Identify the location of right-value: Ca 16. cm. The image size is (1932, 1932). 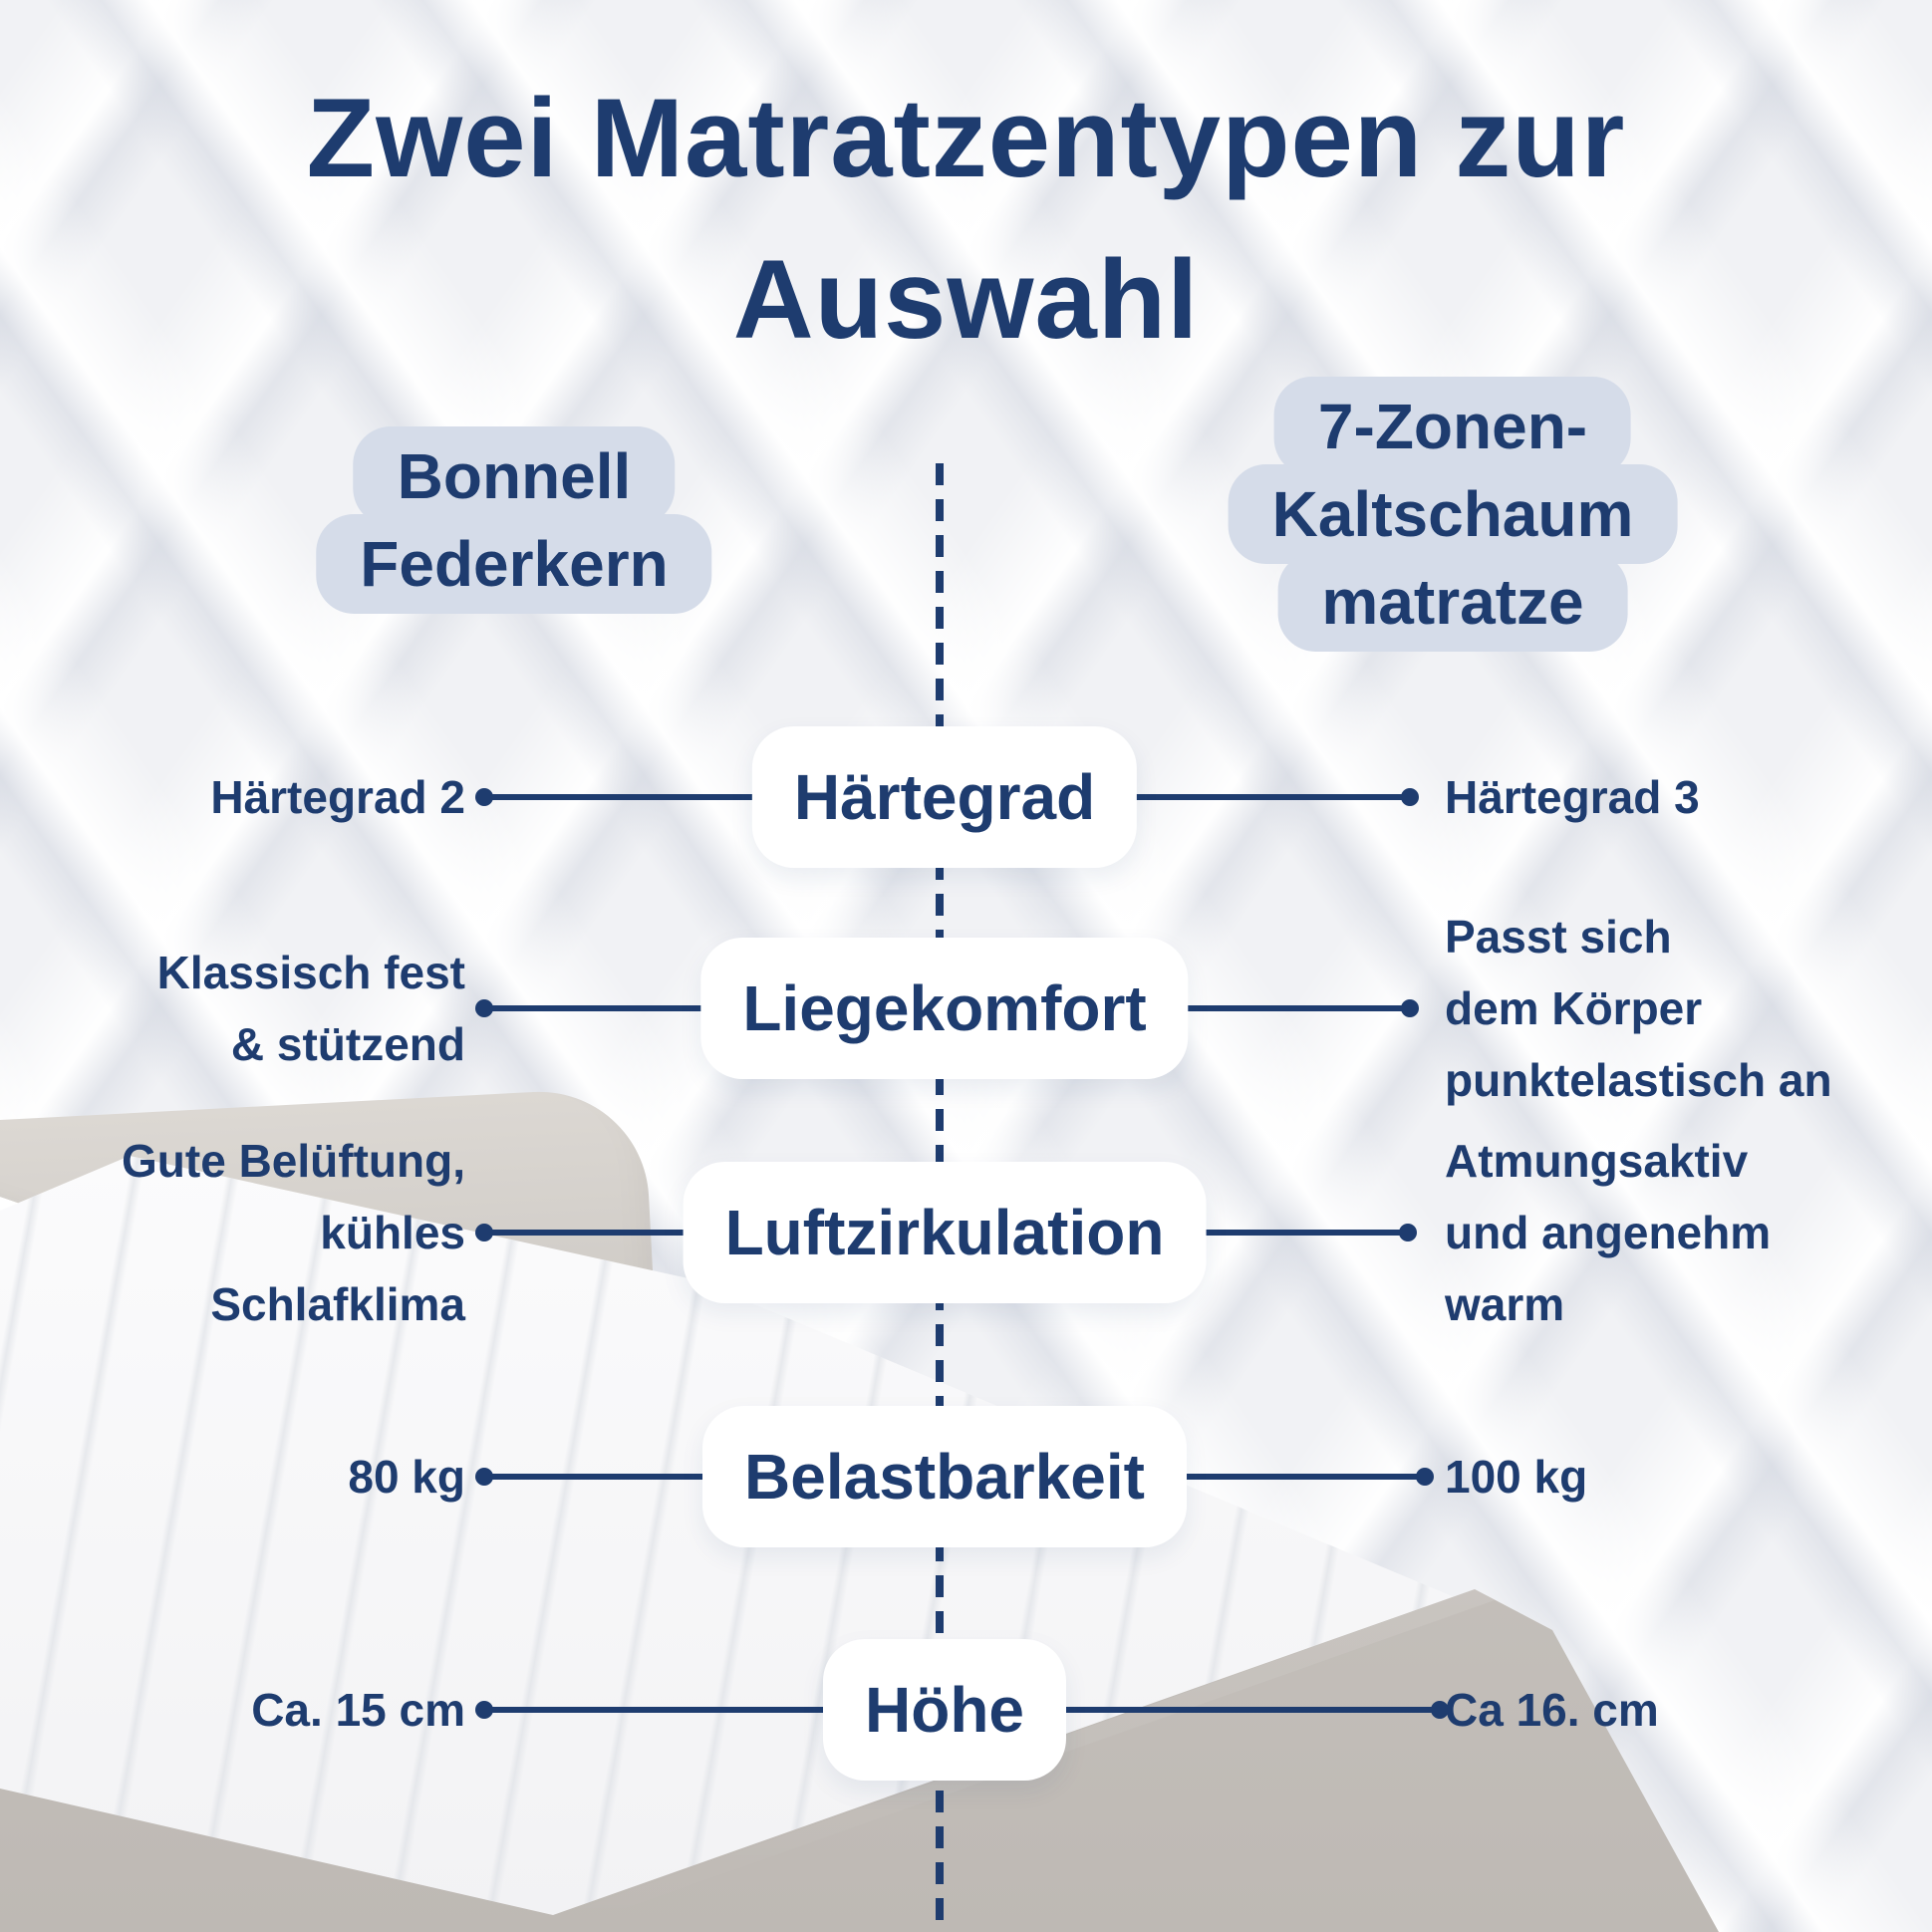
(1552, 1710).